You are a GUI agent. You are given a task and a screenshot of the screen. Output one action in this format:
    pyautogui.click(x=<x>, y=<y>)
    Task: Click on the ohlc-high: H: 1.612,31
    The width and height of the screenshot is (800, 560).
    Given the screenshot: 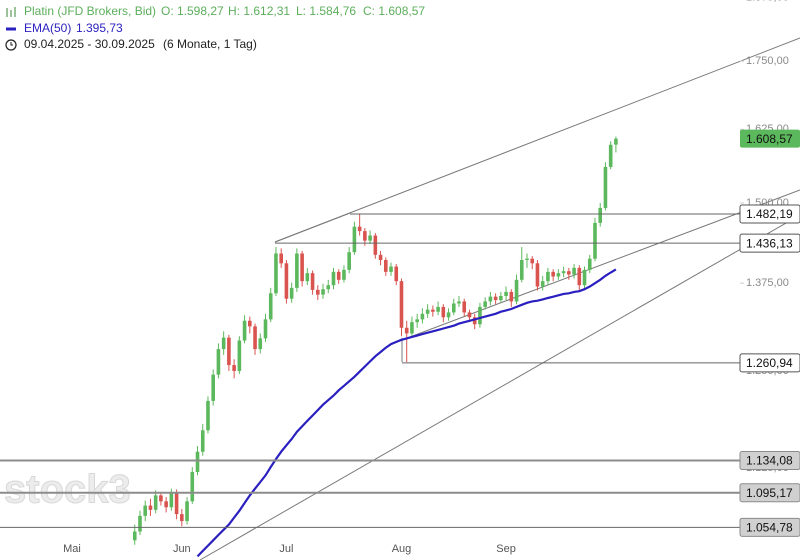 What is the action you would take?
    pyautogui.click(x=259, y=11)
    